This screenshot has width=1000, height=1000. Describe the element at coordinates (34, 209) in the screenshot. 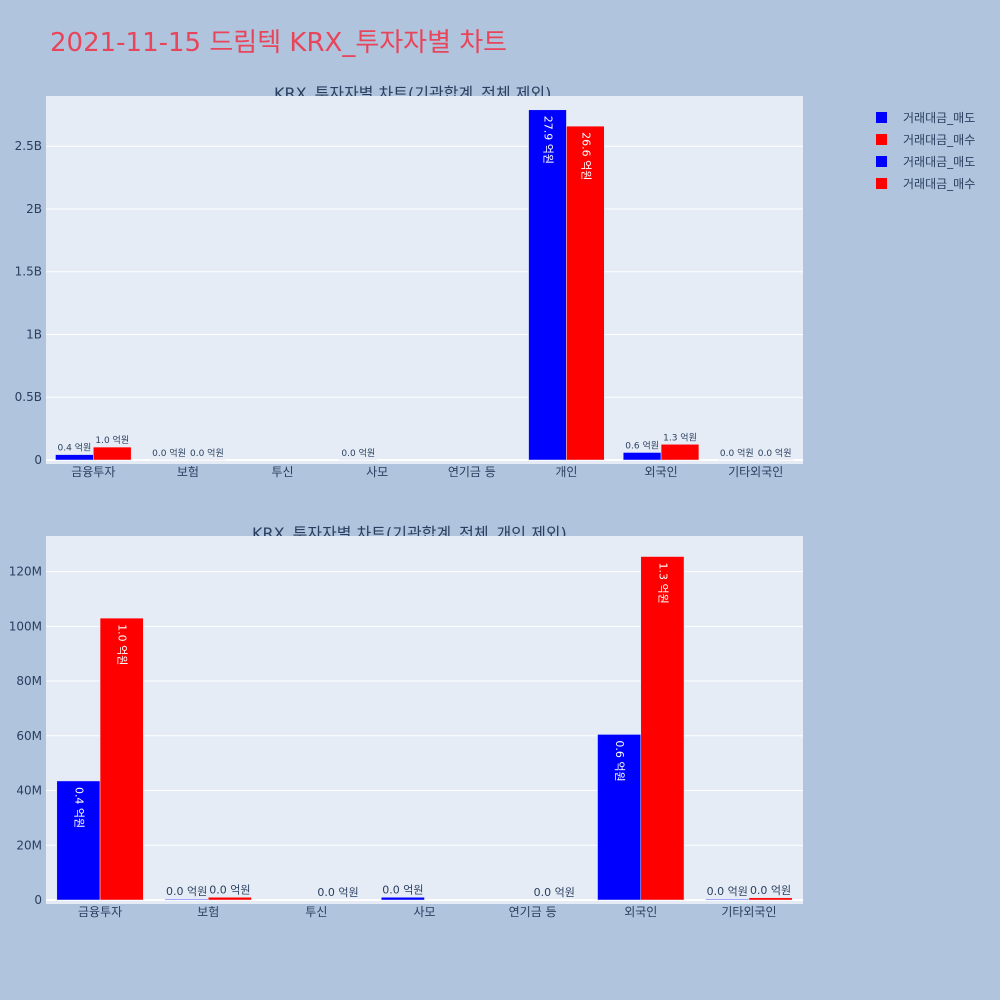

I see `y-tick-label: 2B` at that location.